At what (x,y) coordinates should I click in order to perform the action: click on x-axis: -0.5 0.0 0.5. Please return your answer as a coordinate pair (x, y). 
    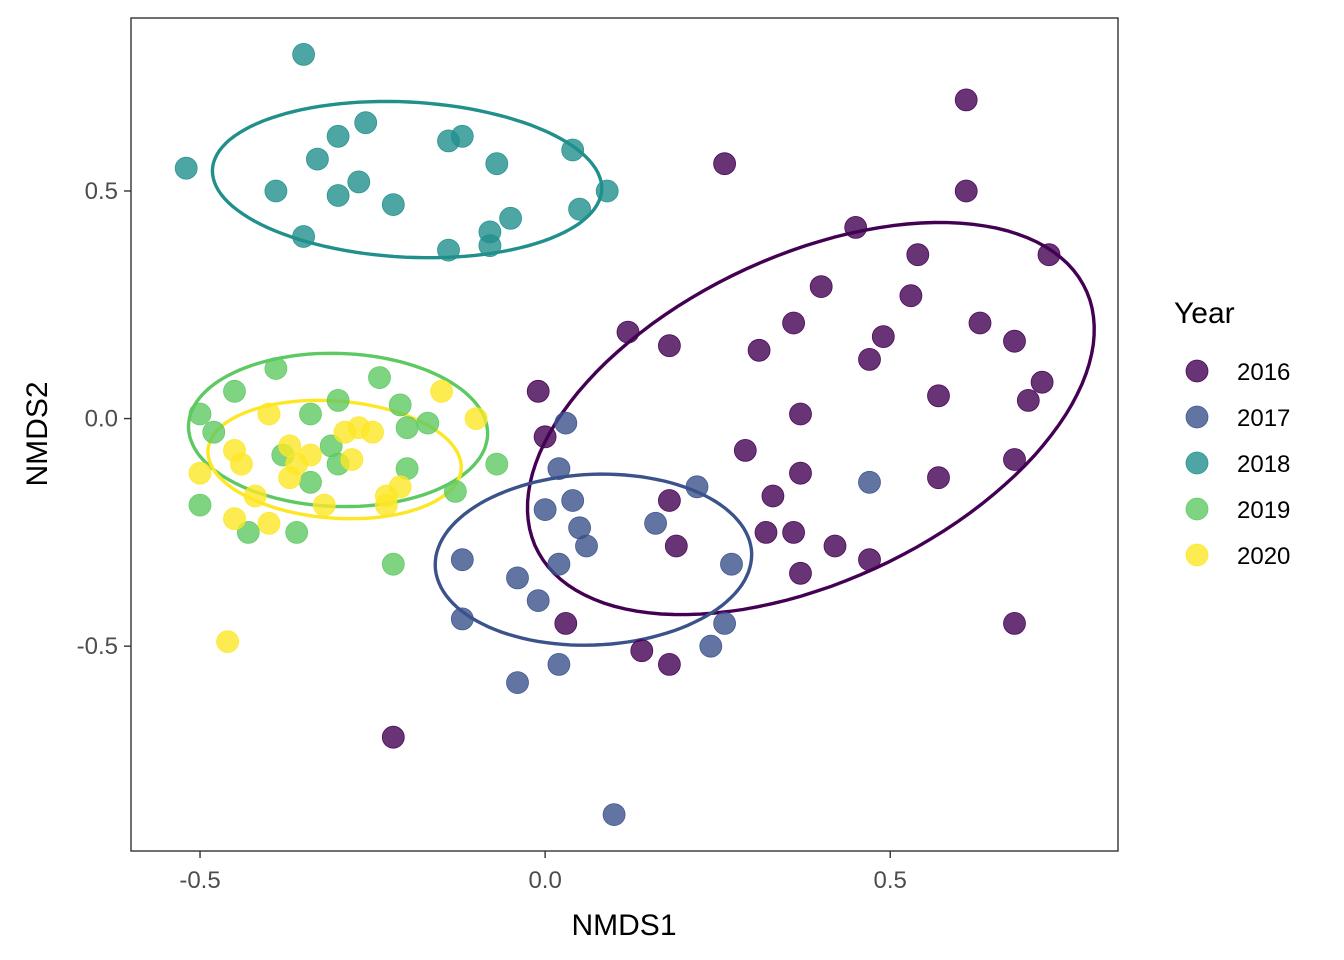
    Looking at the image, I should click on (543, 872).